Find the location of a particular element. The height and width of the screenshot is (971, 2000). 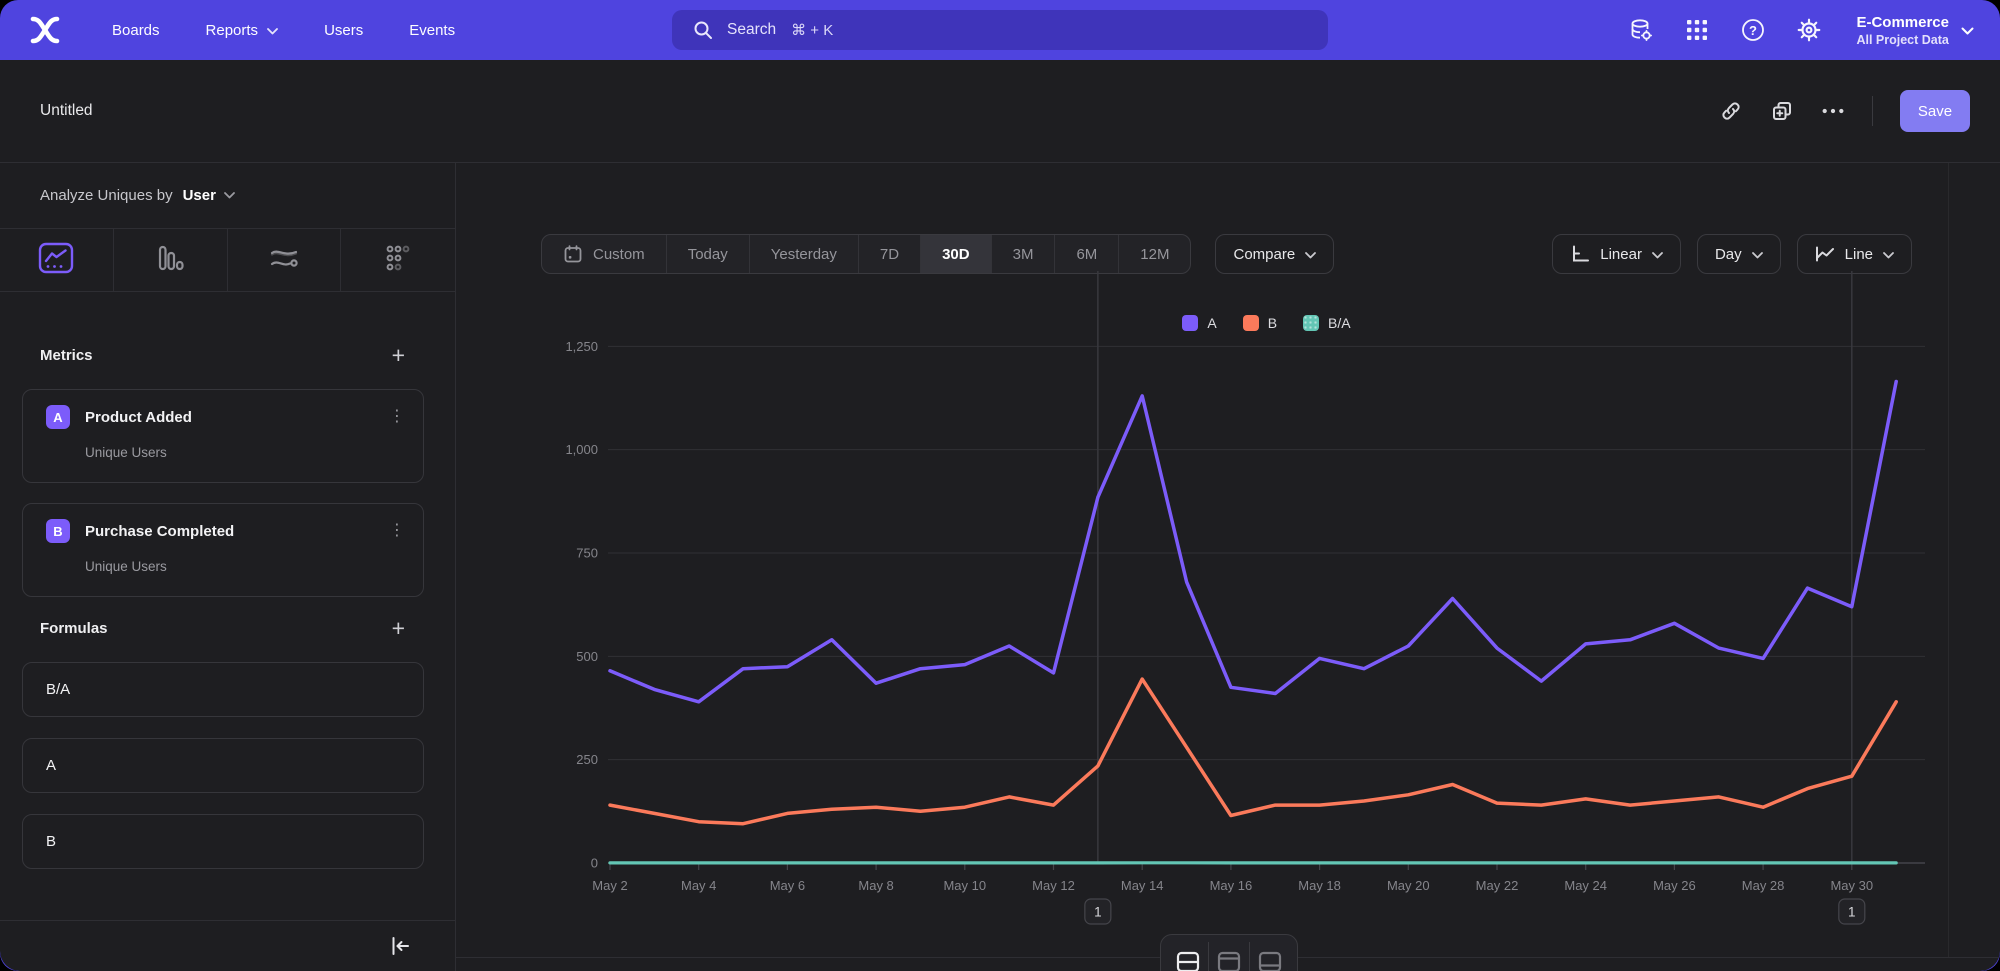

tab-line-chart is located at coordinates (57, 260).